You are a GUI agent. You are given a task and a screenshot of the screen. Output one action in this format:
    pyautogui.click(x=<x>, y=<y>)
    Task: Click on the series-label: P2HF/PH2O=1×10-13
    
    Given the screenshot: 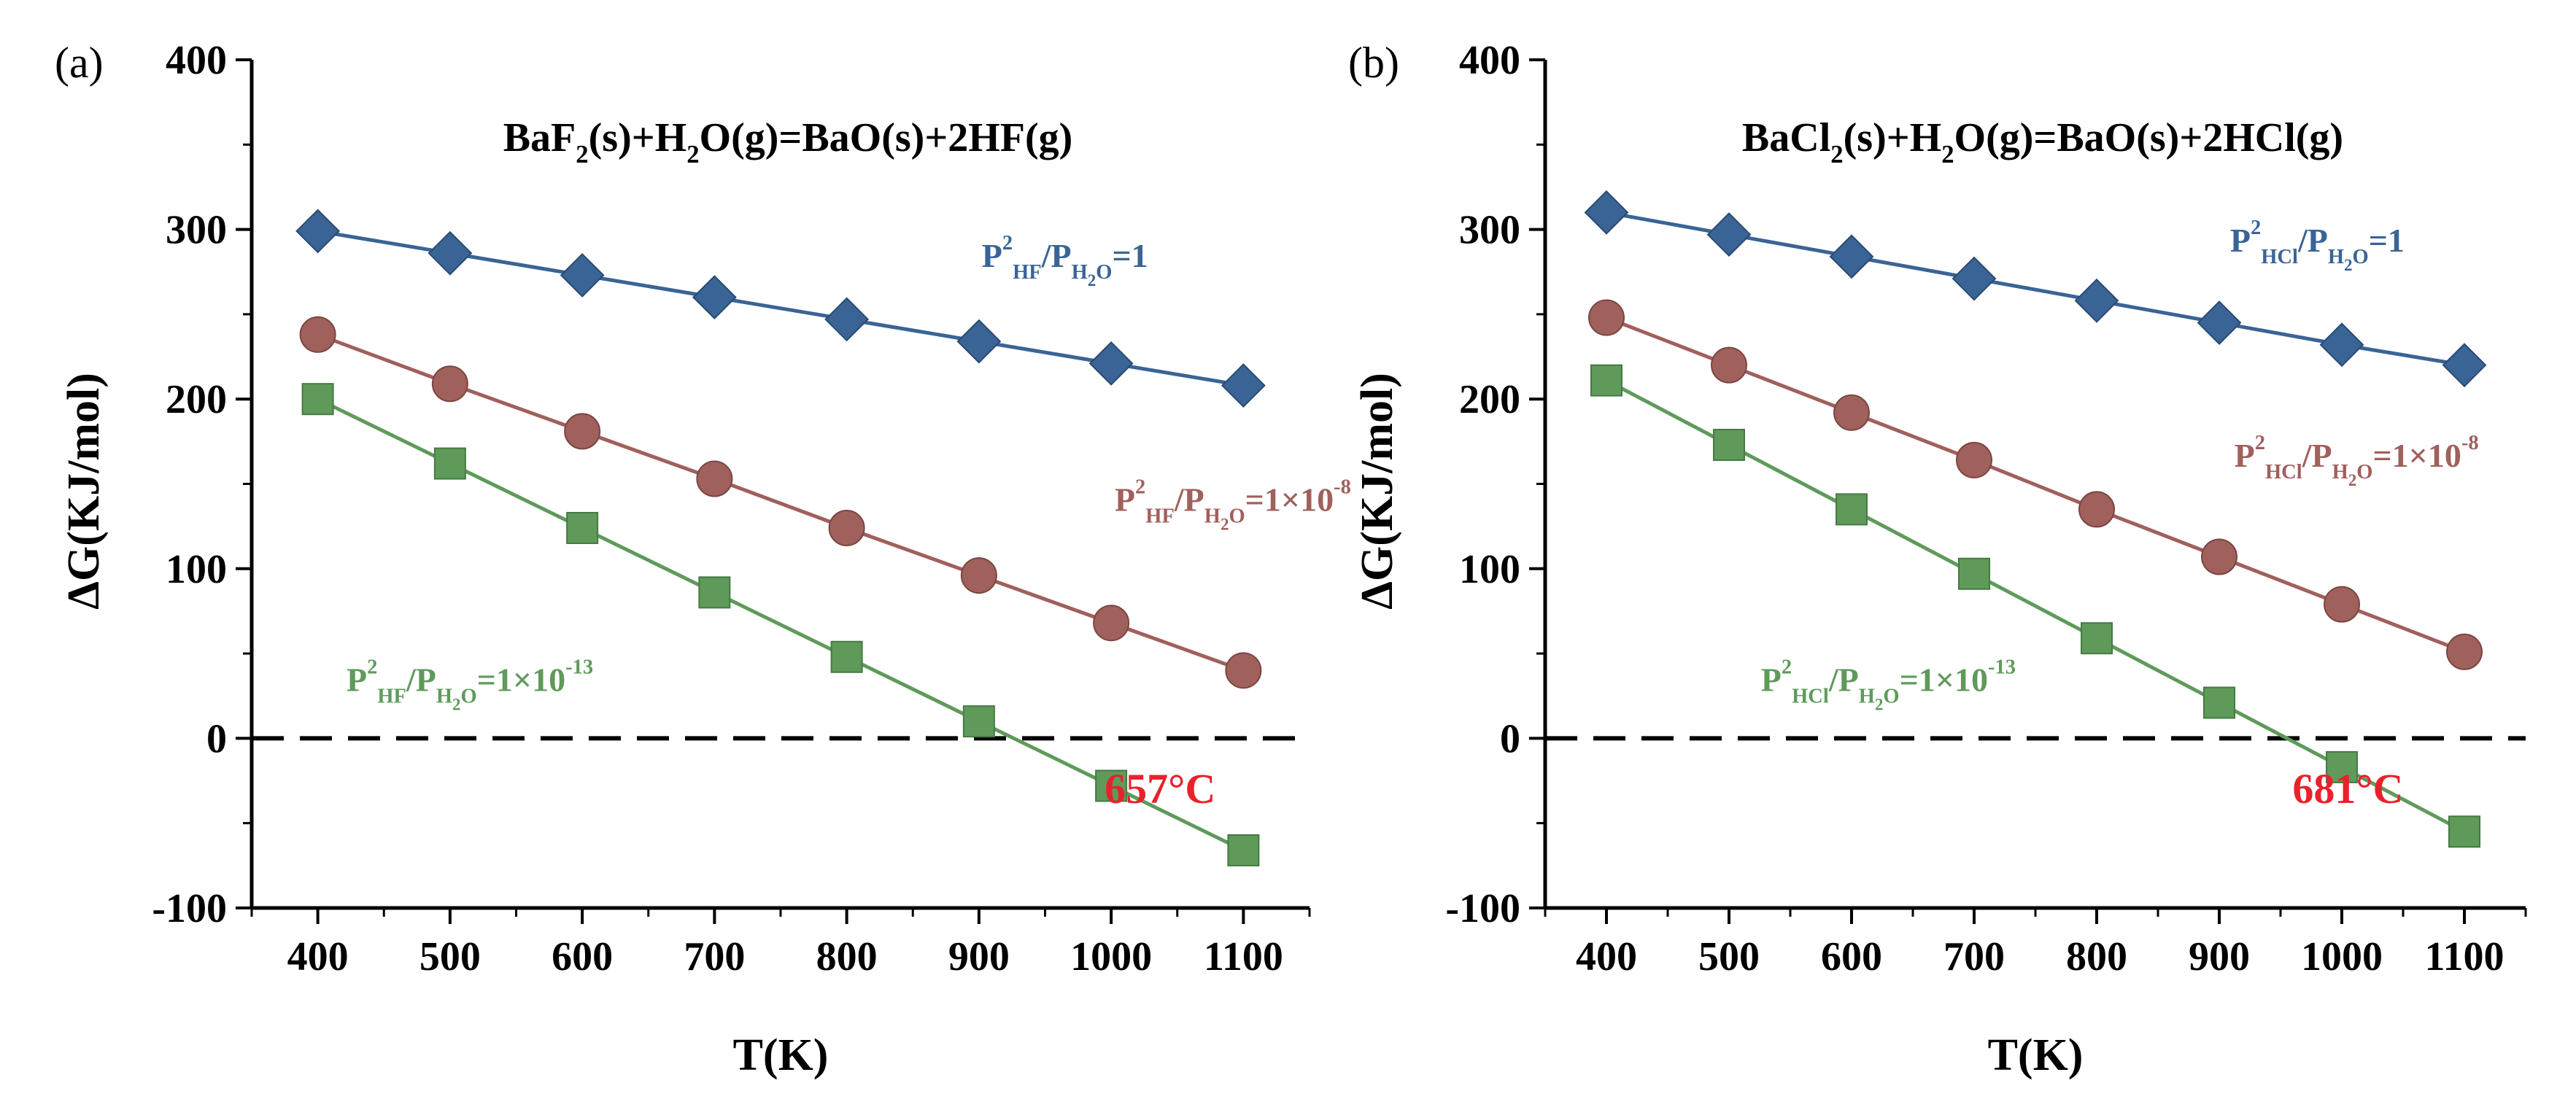 What is the action you would take?
    pyautogui.click(x=470, y=684)
    